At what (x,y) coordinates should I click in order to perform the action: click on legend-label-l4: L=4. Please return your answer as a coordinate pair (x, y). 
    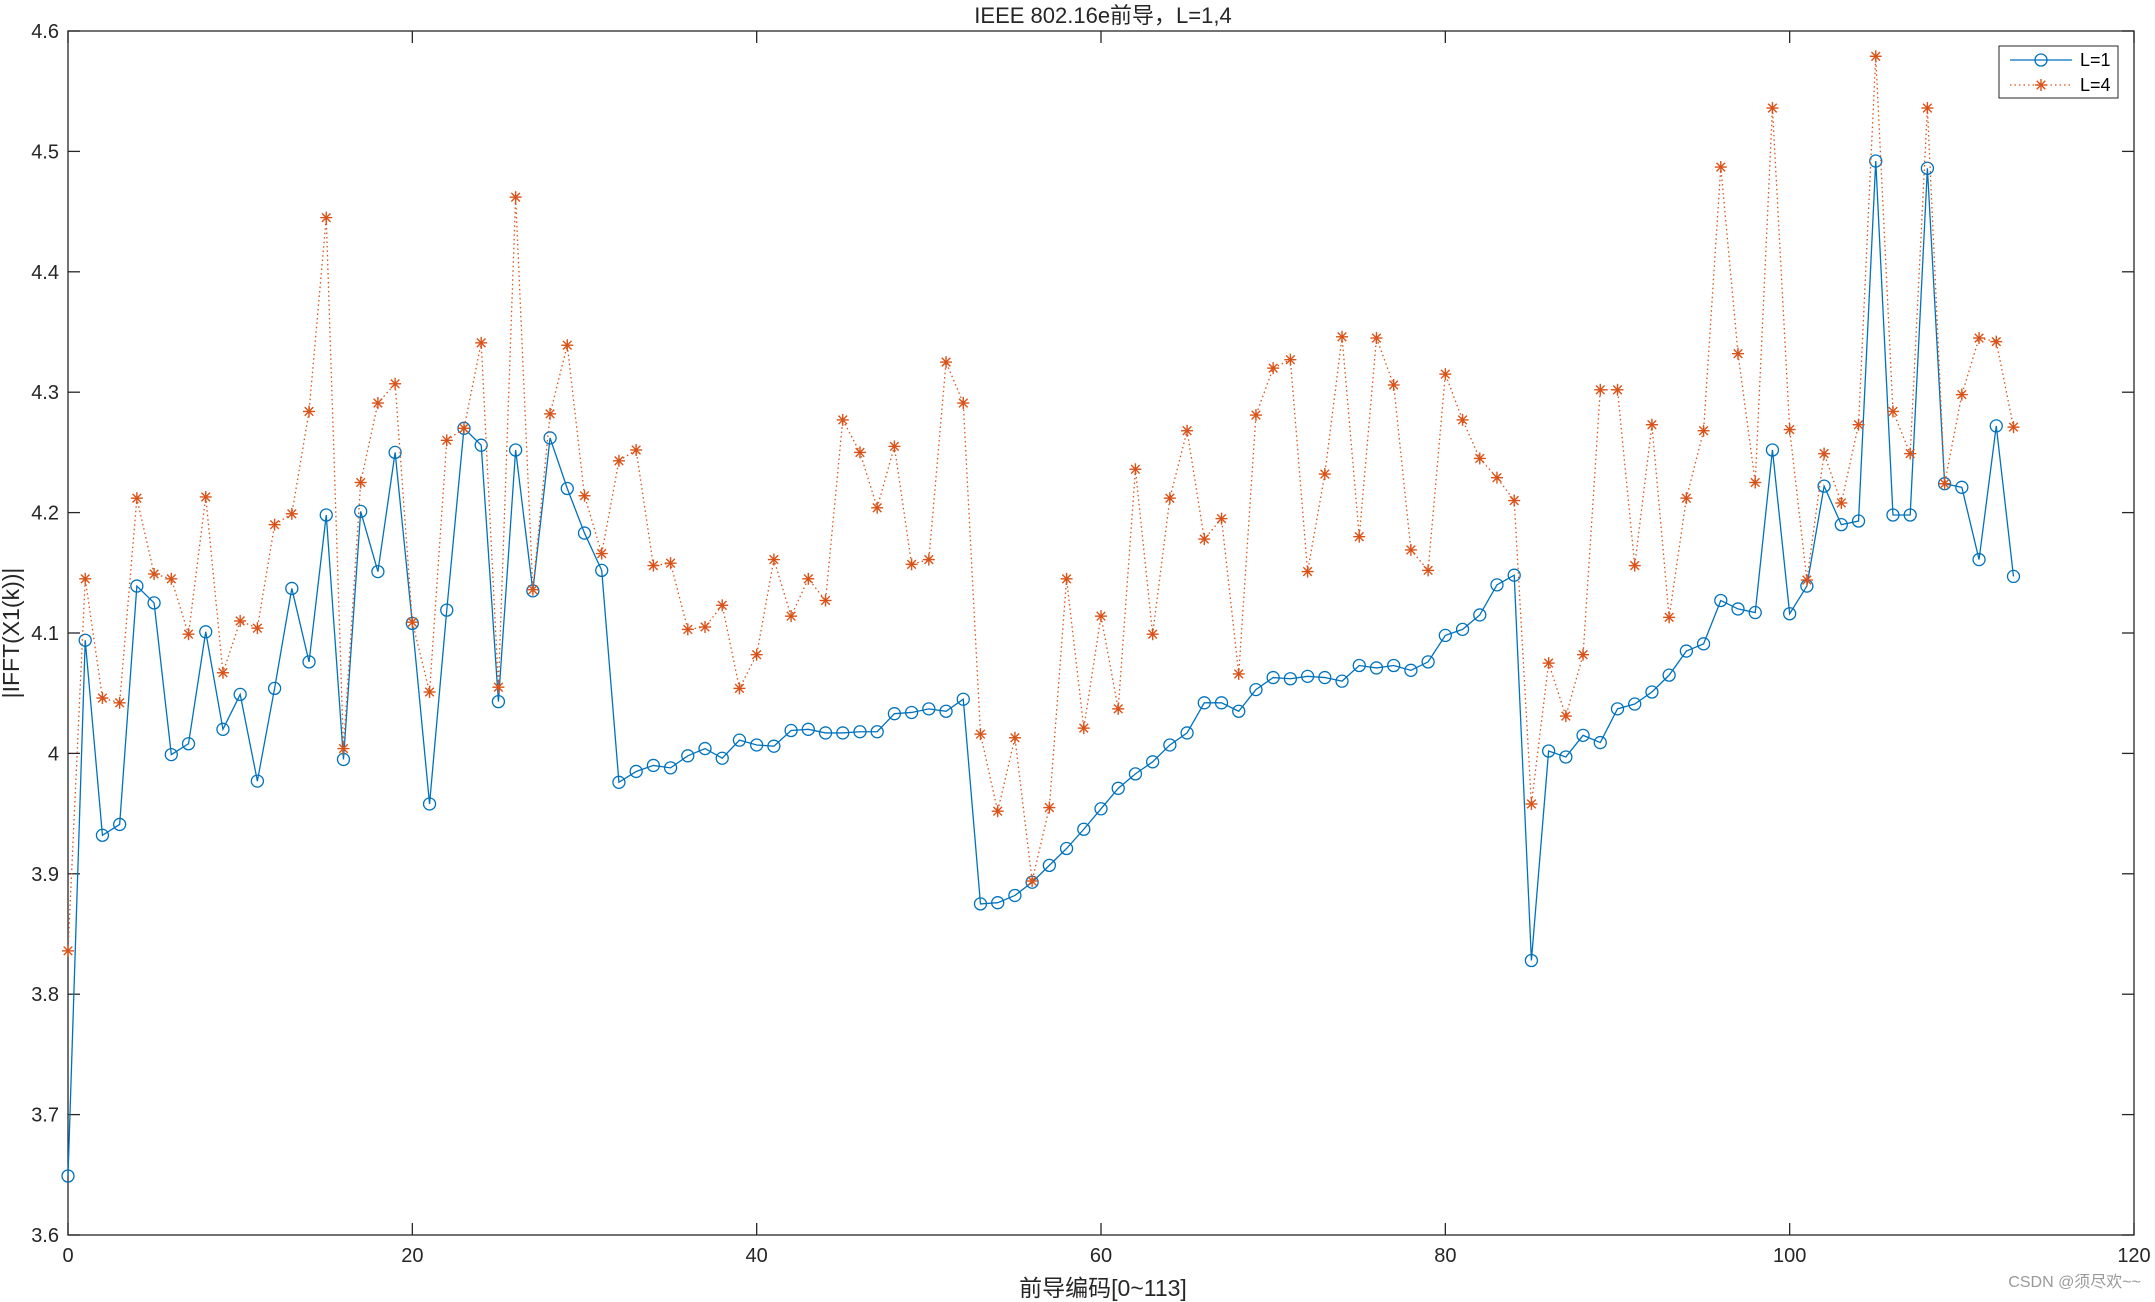
    Looking at the image, I should click on (2095, 85).